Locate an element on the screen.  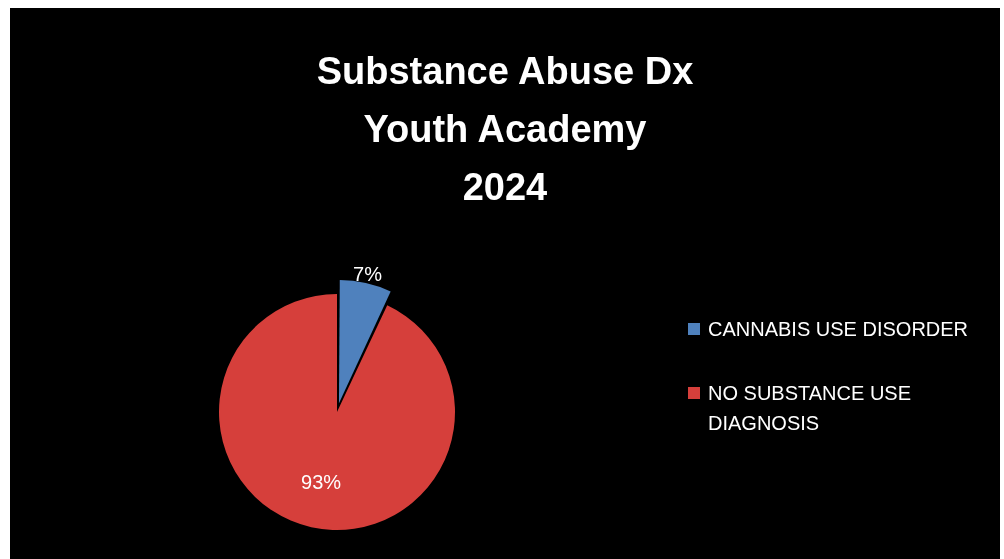
legend-label: NO SUBSTANCE USE DIAGNOSIS is located at coordinates (810, 408).